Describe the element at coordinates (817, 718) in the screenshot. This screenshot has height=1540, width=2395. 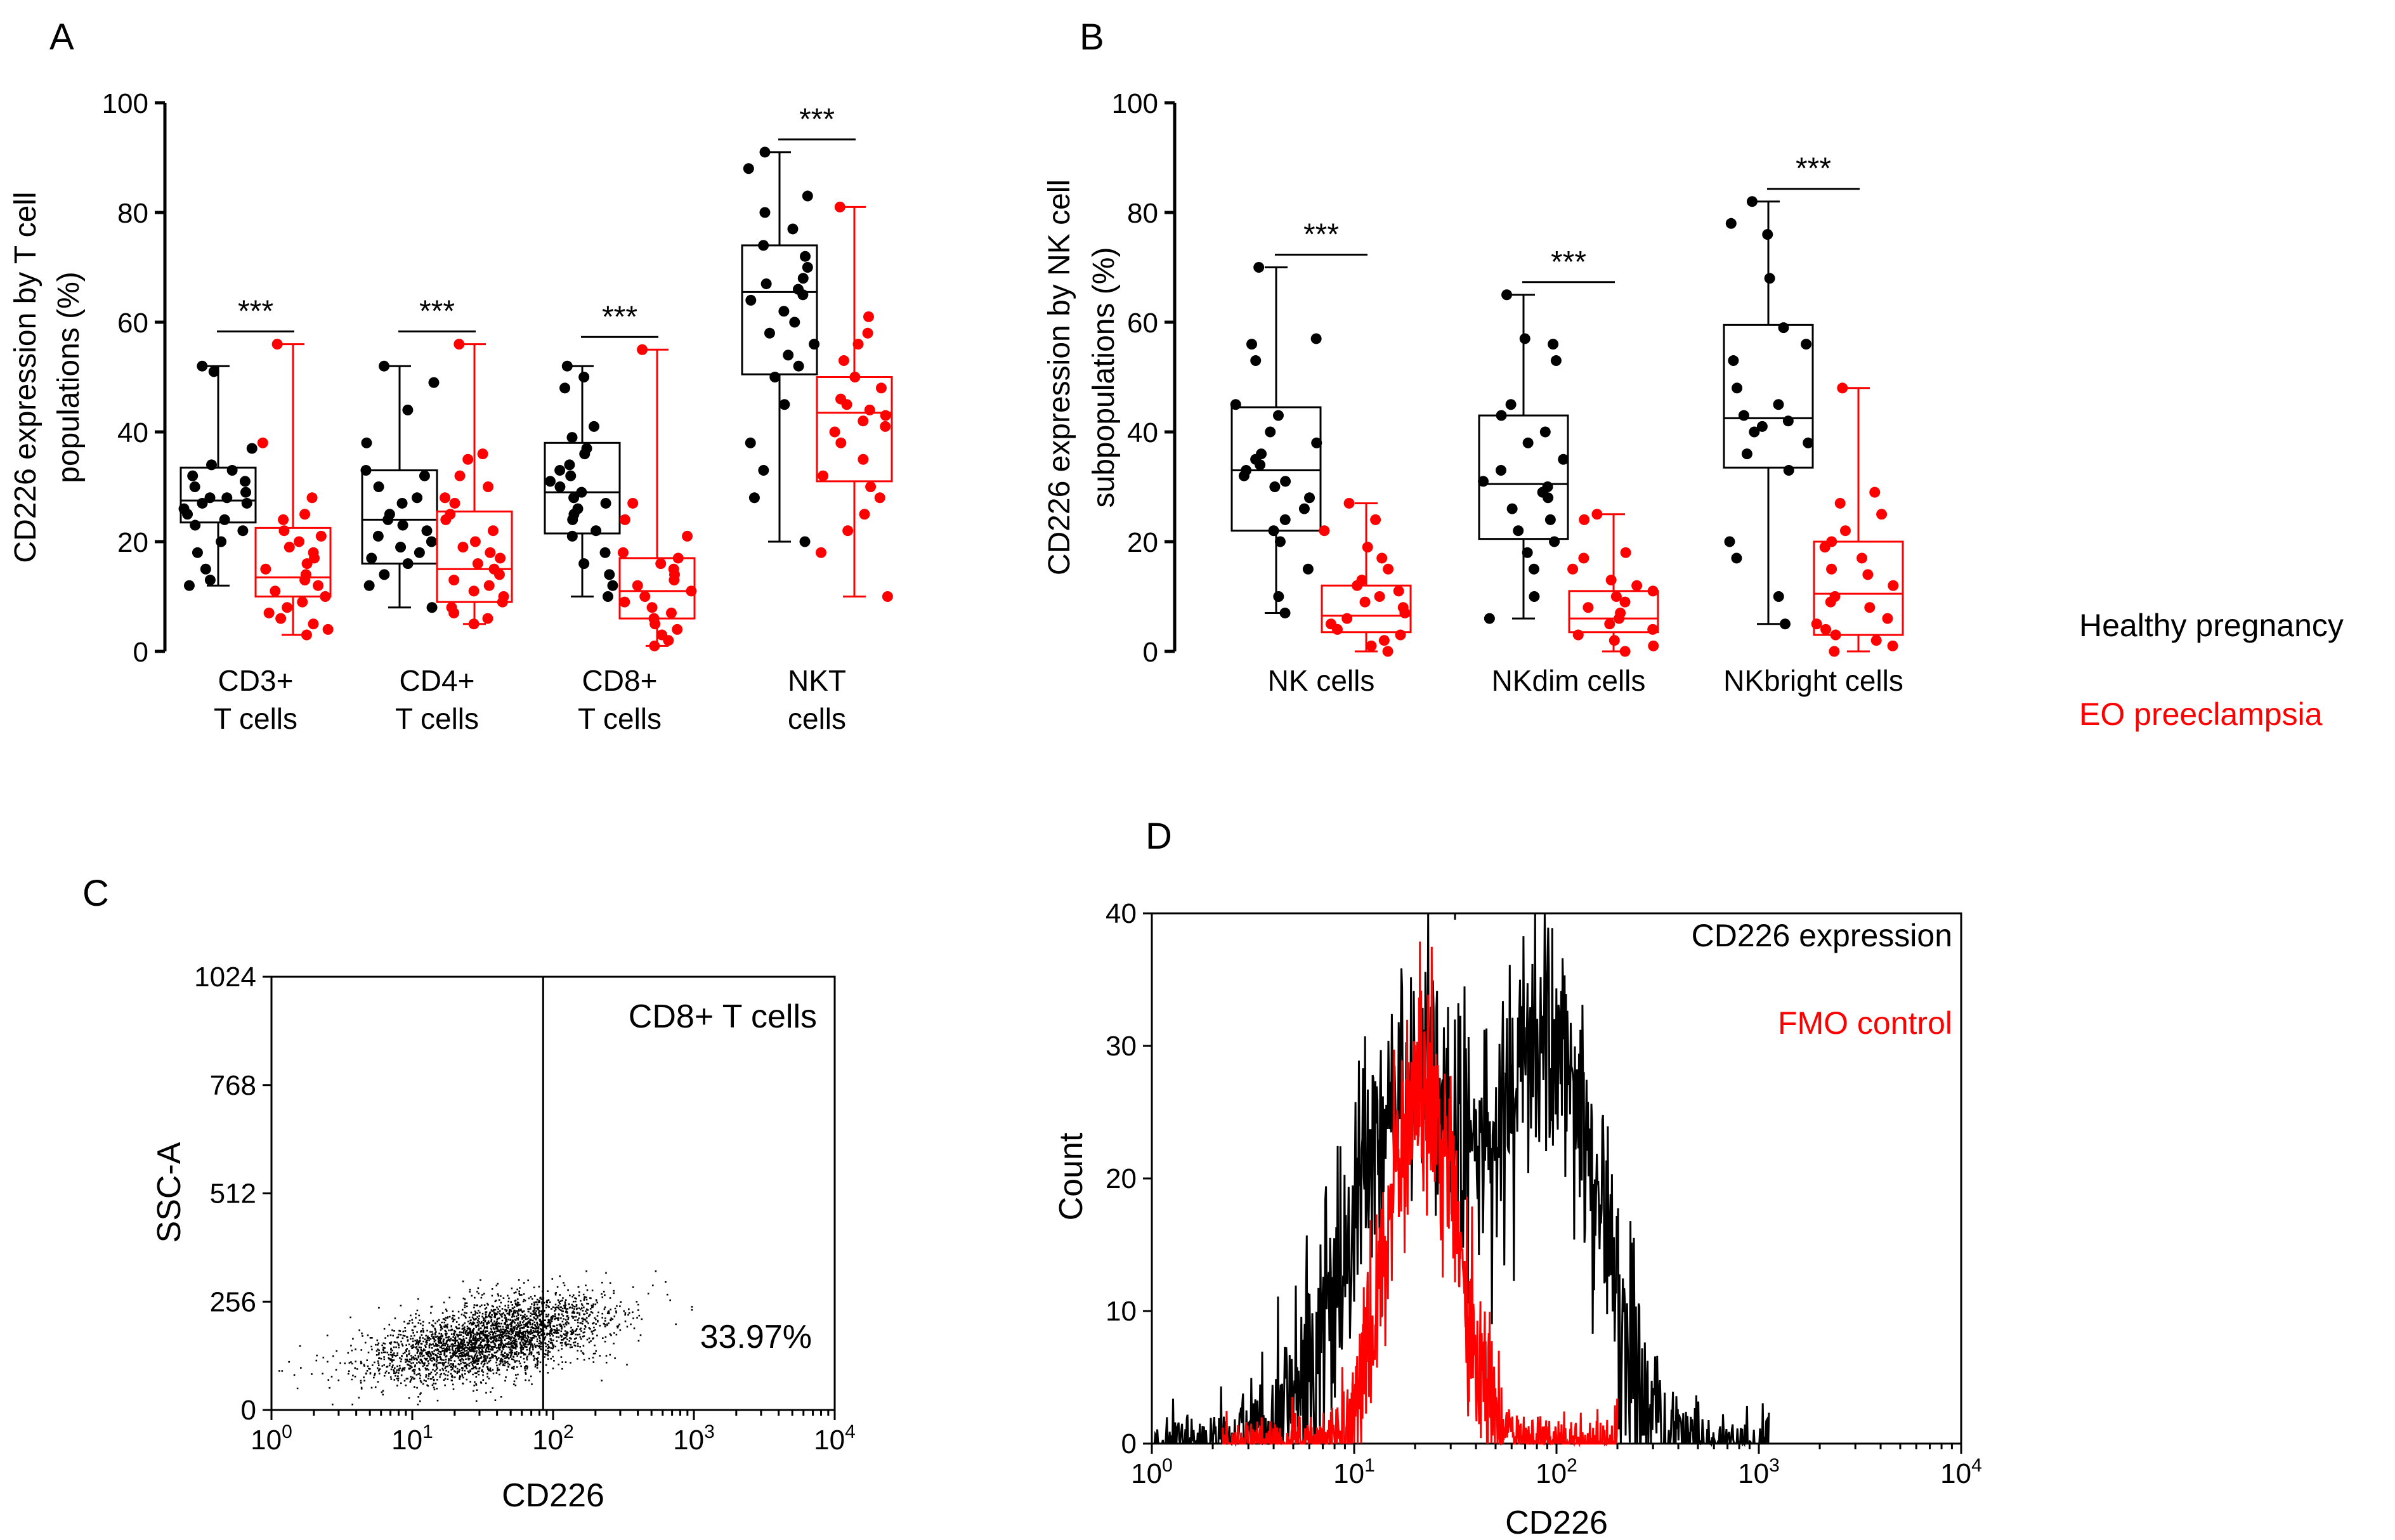
I see `group-label-line2: cells` at that location.